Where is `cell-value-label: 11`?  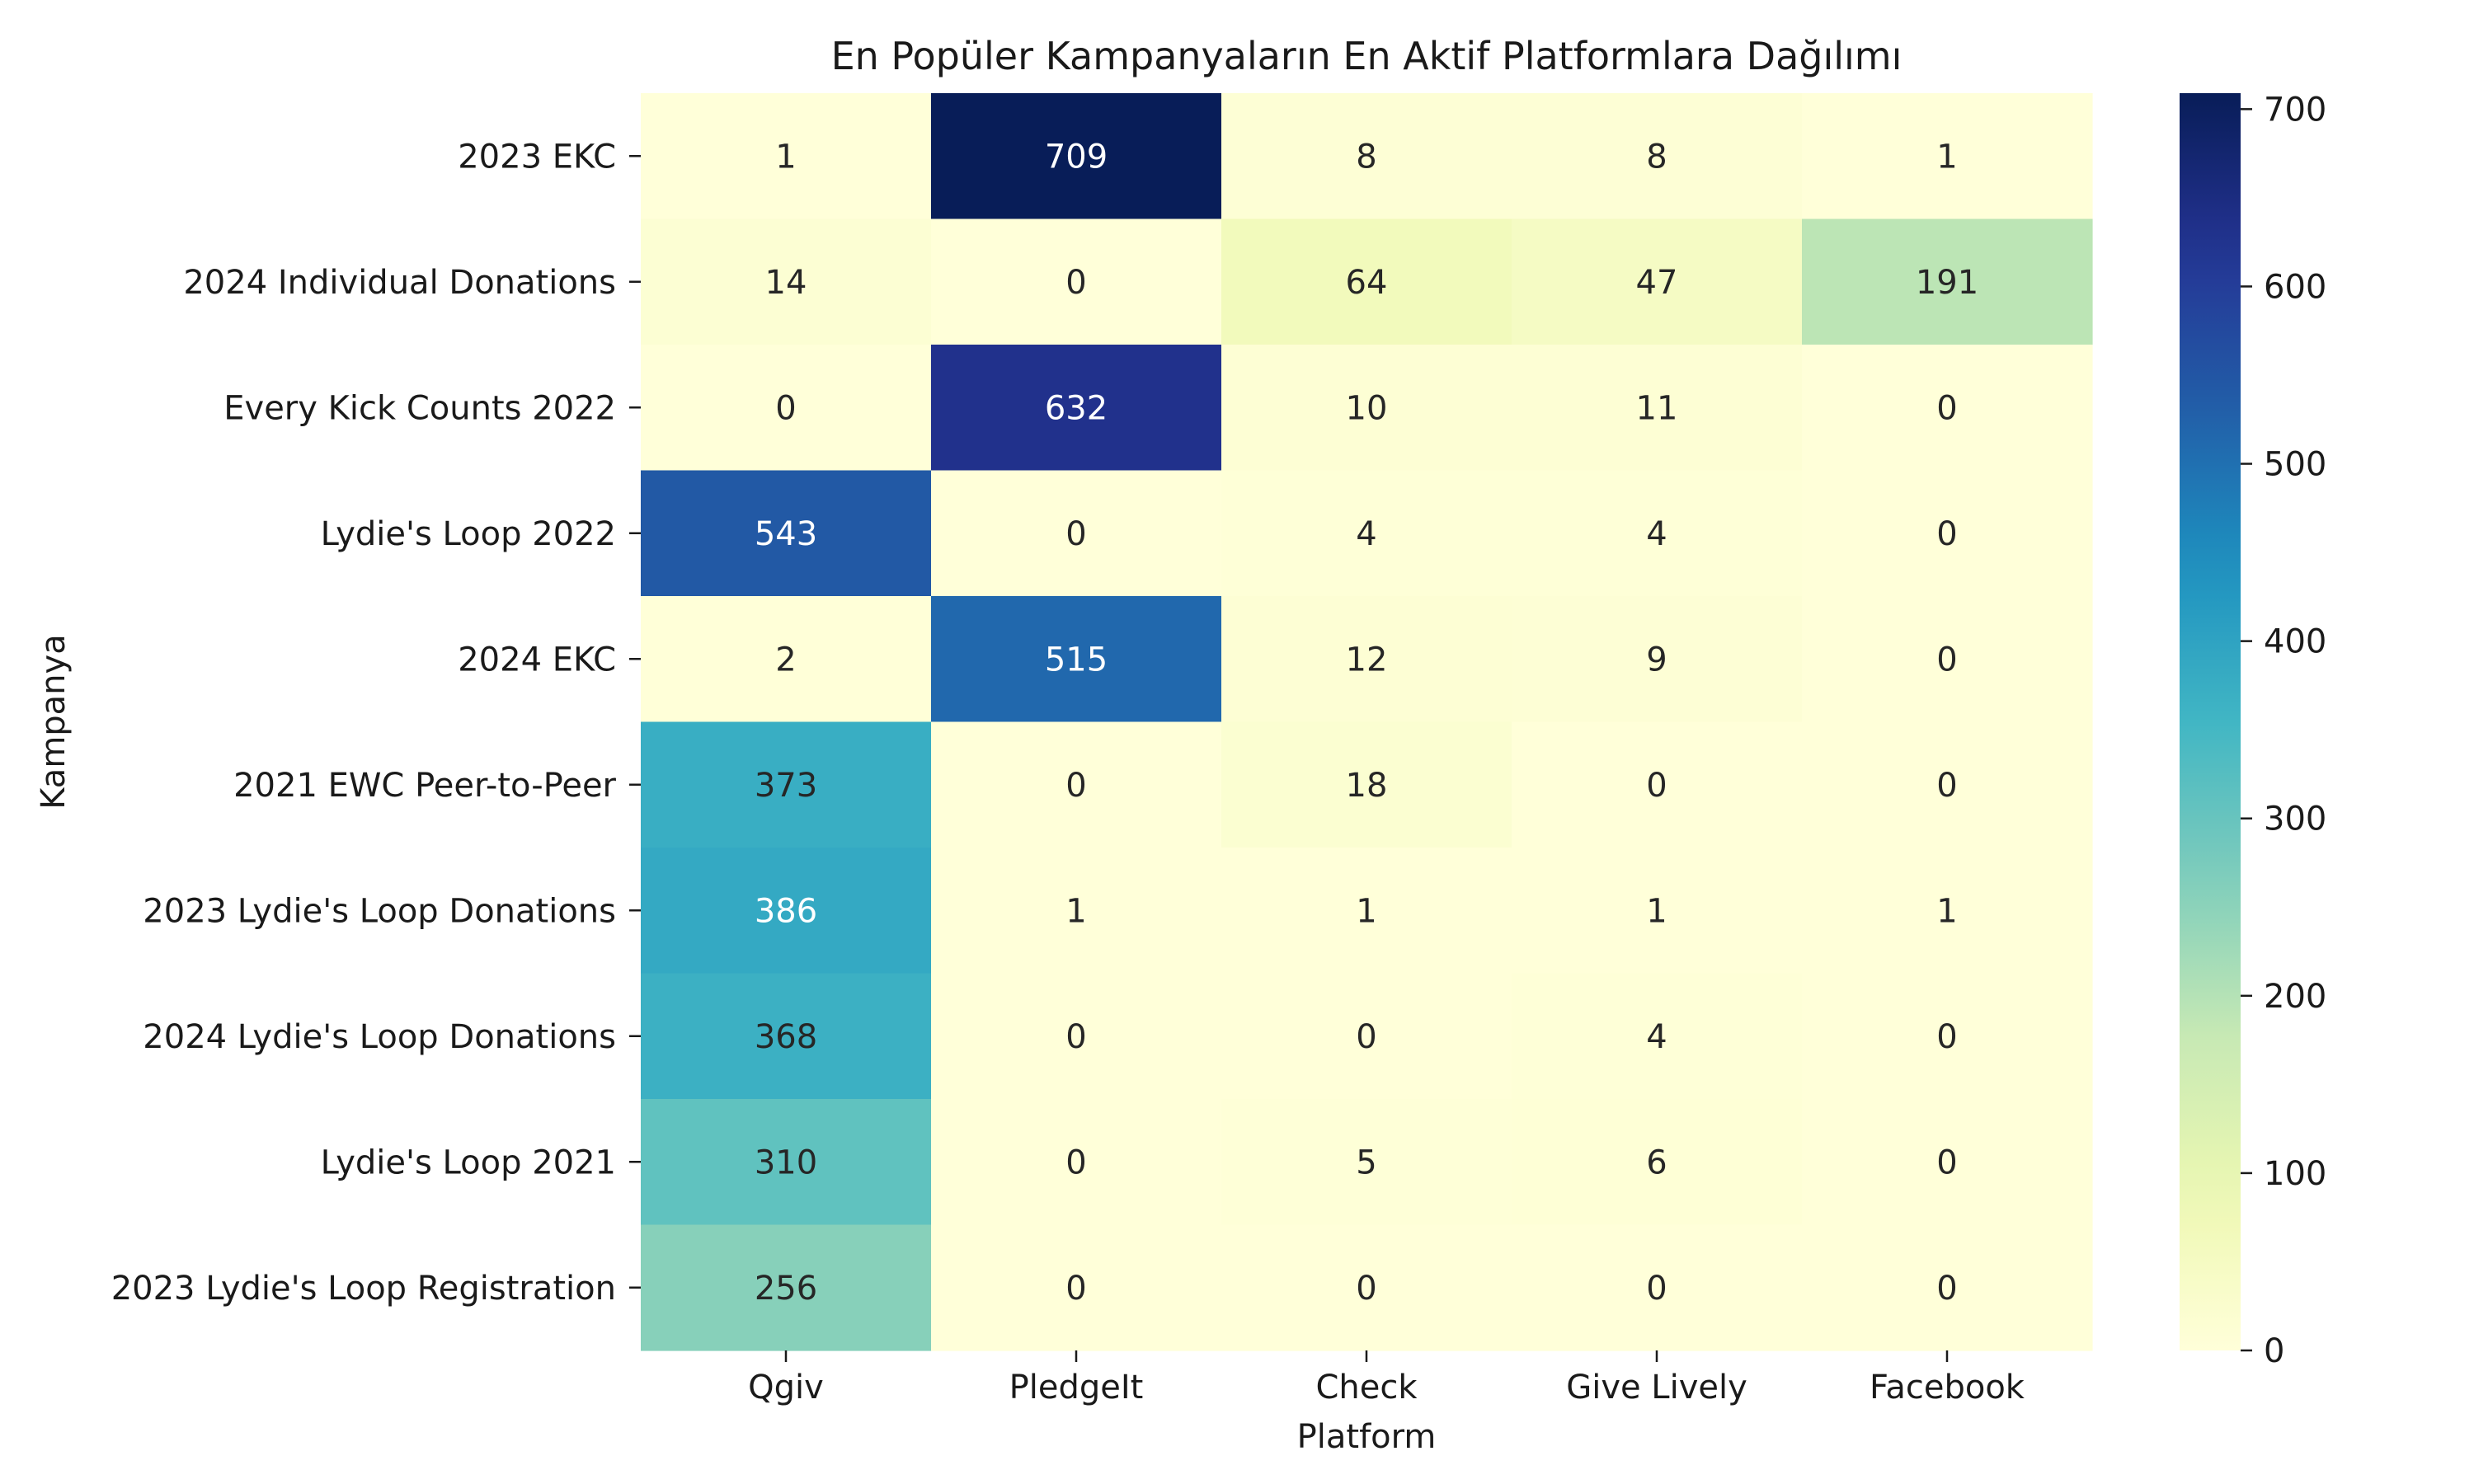
cell-value-label: 11 is located at coordinates (1657, 408).